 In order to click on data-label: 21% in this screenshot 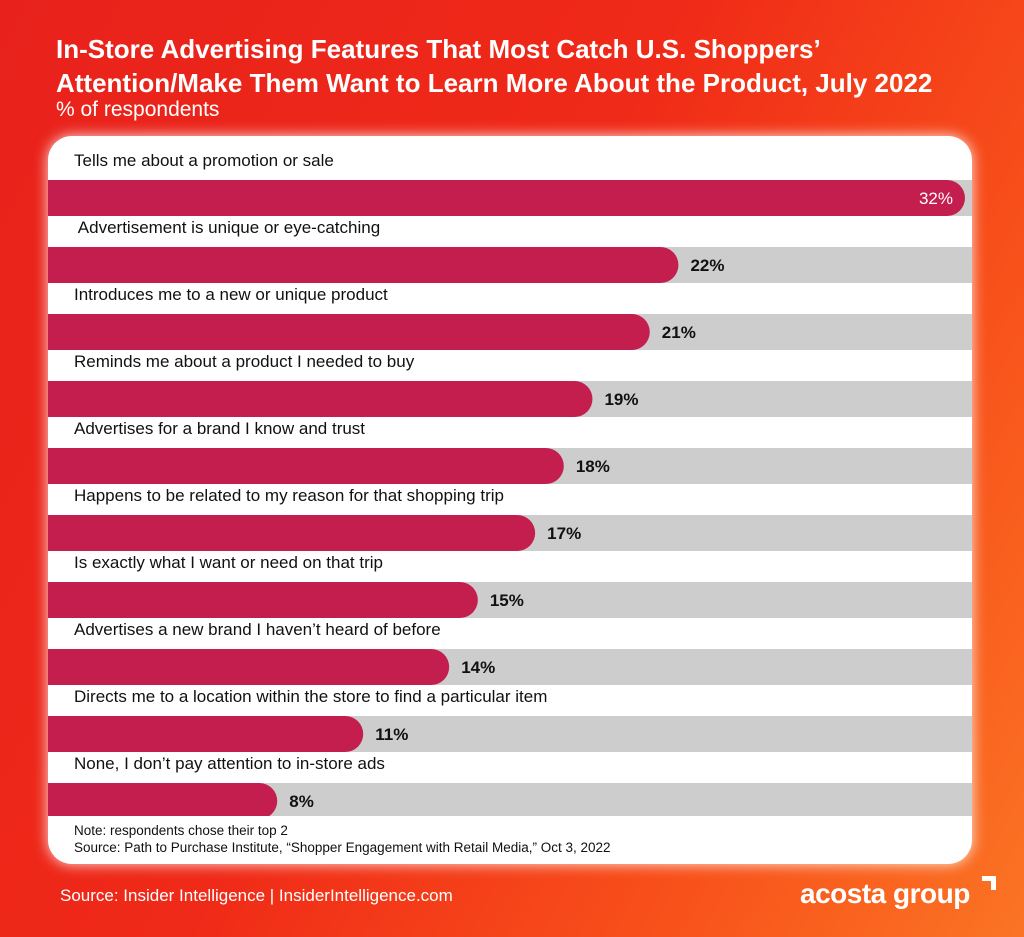, I will do `click(679, 332)`.